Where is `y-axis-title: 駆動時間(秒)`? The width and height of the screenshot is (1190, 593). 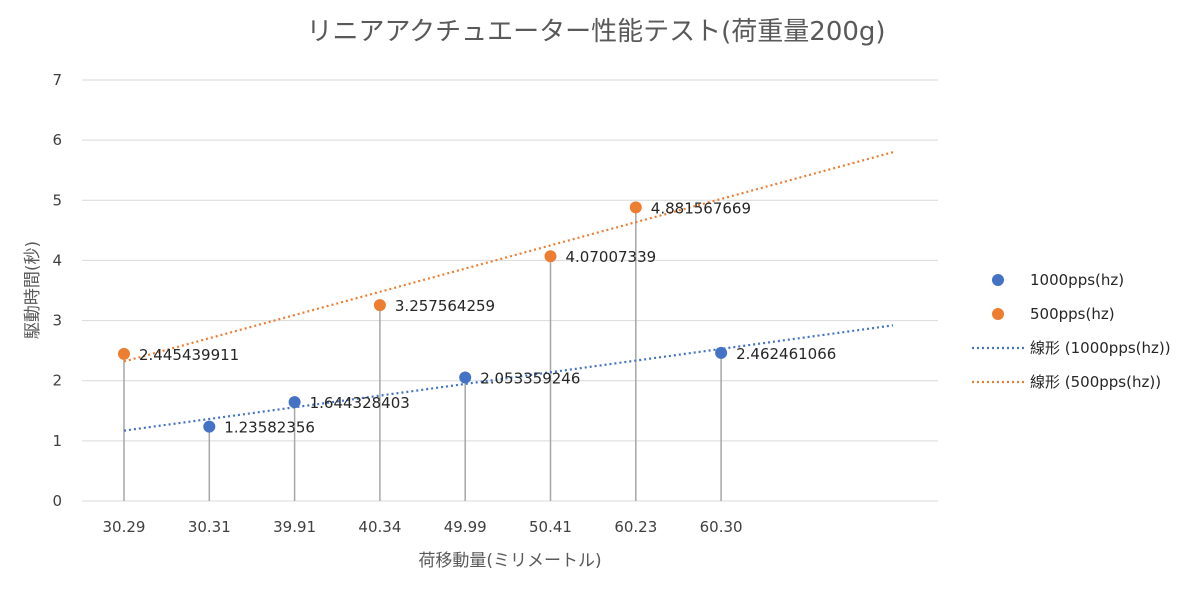
y-axis-title: 駆動時間(秒) is located at coordinates (33, 290).